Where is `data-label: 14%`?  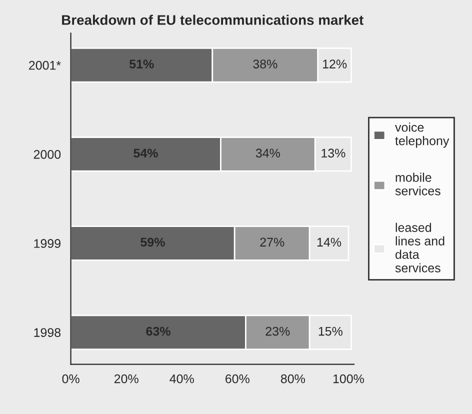 data-label: 14% is located at coordinates (329, 242).